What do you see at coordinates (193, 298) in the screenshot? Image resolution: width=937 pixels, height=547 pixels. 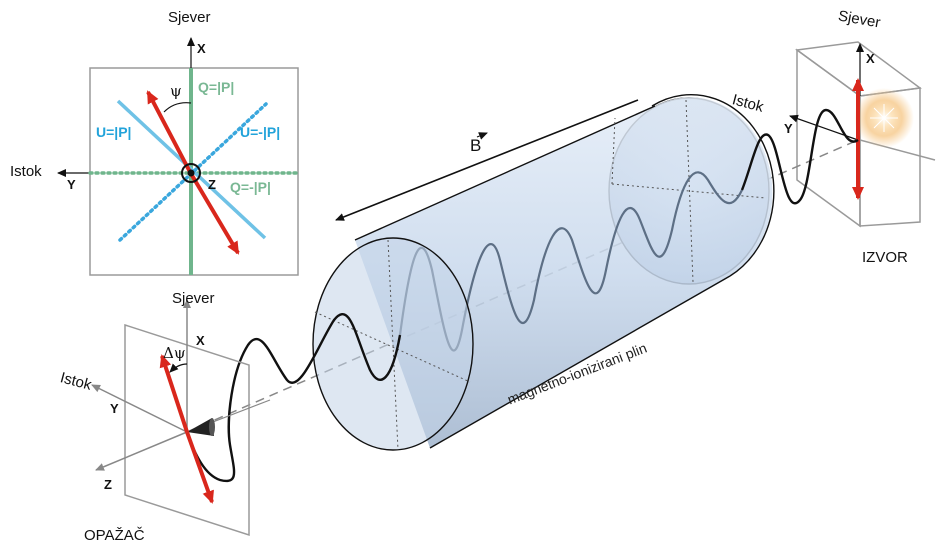 I see `observer-north-label: Sjever` at bounding box center [193, 298].